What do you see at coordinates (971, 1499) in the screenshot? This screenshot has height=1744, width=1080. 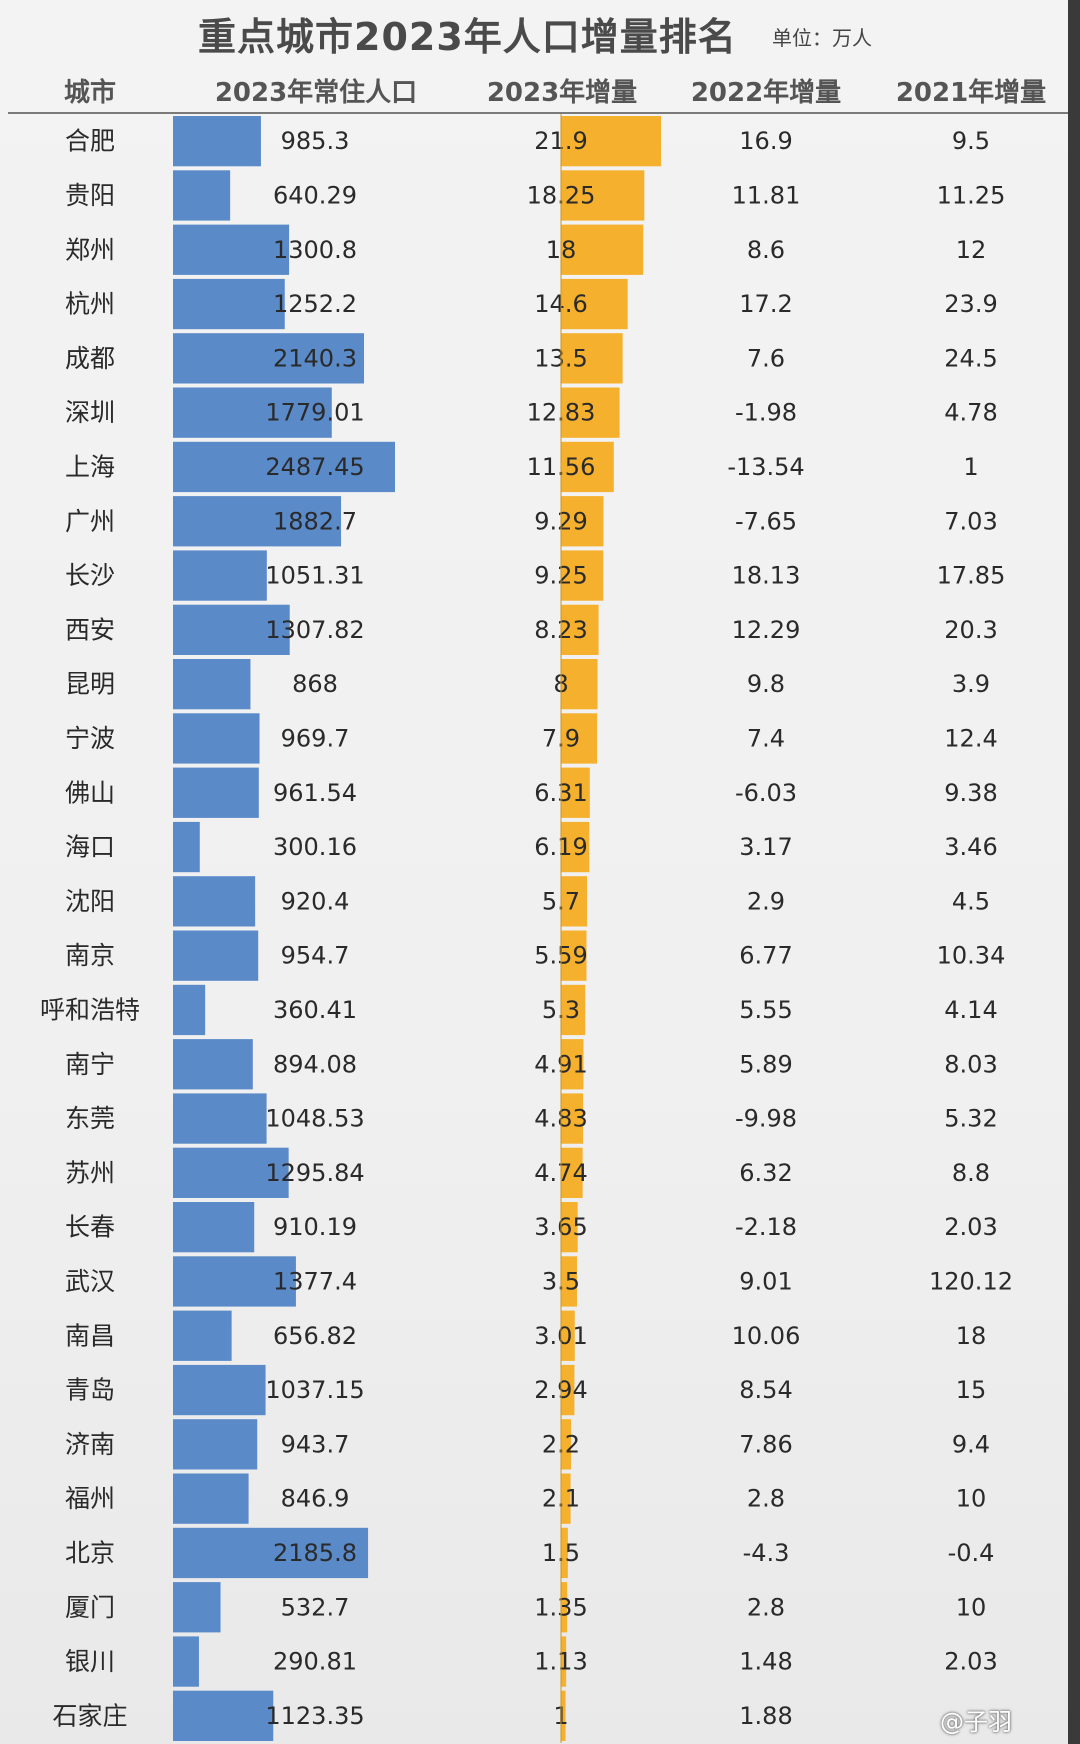 I see `increase-2021-value: 10` at bounding box center [971, 1499].